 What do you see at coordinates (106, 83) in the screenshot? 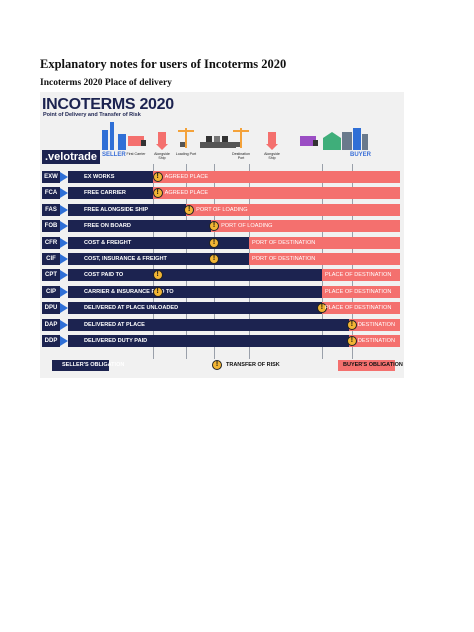
I see `document-subtitle: Incoterms 2020 Place of delivery` at bounding box center [106, 83].